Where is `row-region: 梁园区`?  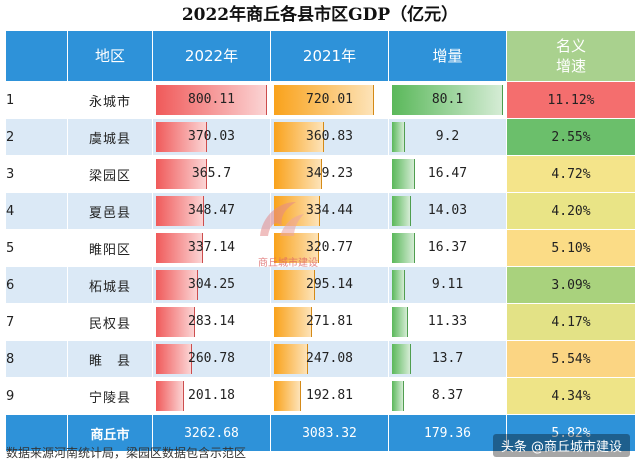 row-region: 梁园区 is located at coordinates (110, 174).